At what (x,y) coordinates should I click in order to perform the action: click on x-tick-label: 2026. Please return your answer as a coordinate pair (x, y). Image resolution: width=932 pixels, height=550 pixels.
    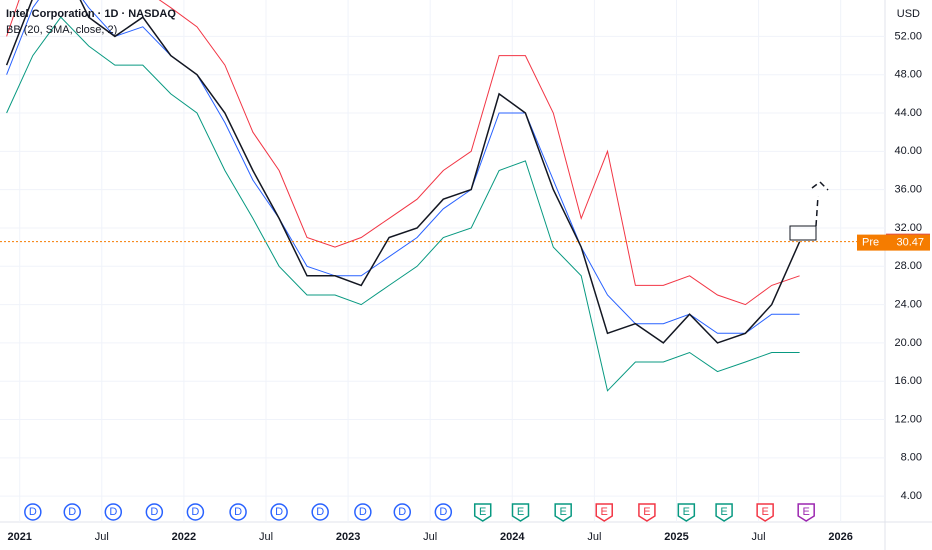
    Looking at the image, I should click on (840, 537).